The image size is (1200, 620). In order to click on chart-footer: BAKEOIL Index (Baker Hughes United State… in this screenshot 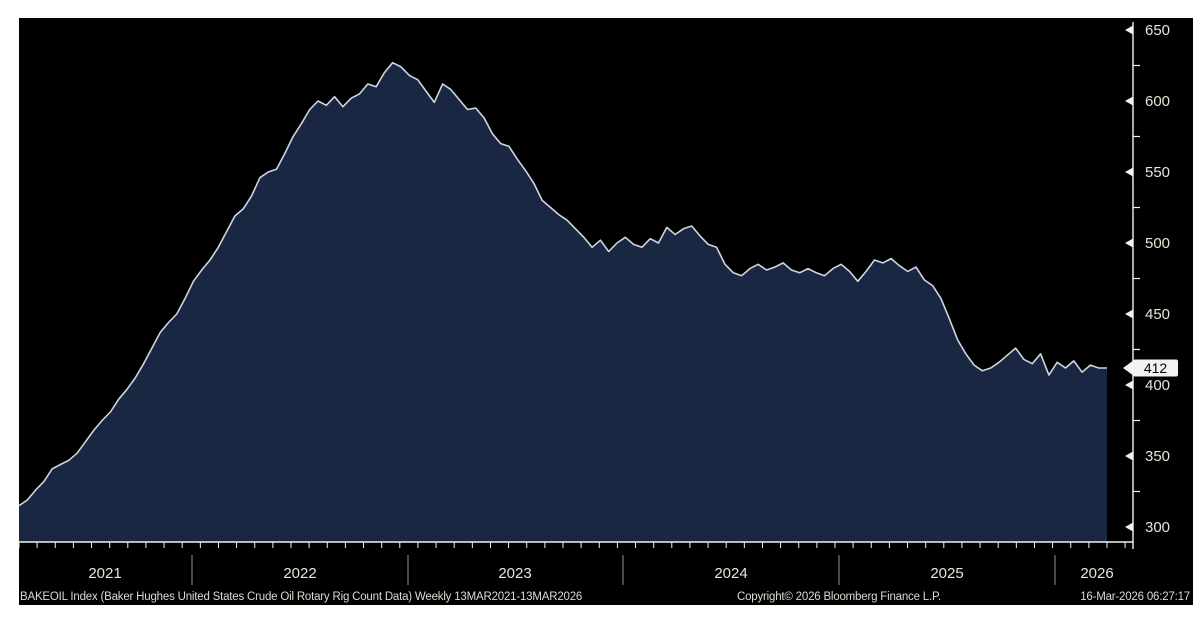, I will do `click(606, 597)`.